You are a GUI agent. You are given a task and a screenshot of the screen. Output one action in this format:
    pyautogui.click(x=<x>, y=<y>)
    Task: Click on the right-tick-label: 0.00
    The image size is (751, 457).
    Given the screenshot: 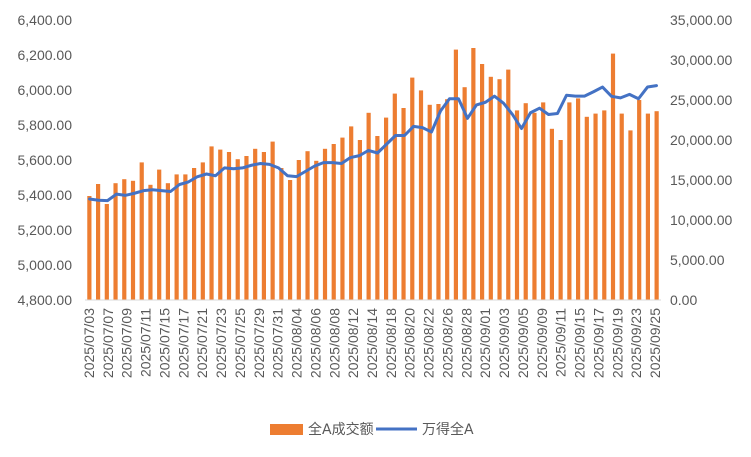 What is the action you would take?
    pyautogui.click(x=683, y=300)
    